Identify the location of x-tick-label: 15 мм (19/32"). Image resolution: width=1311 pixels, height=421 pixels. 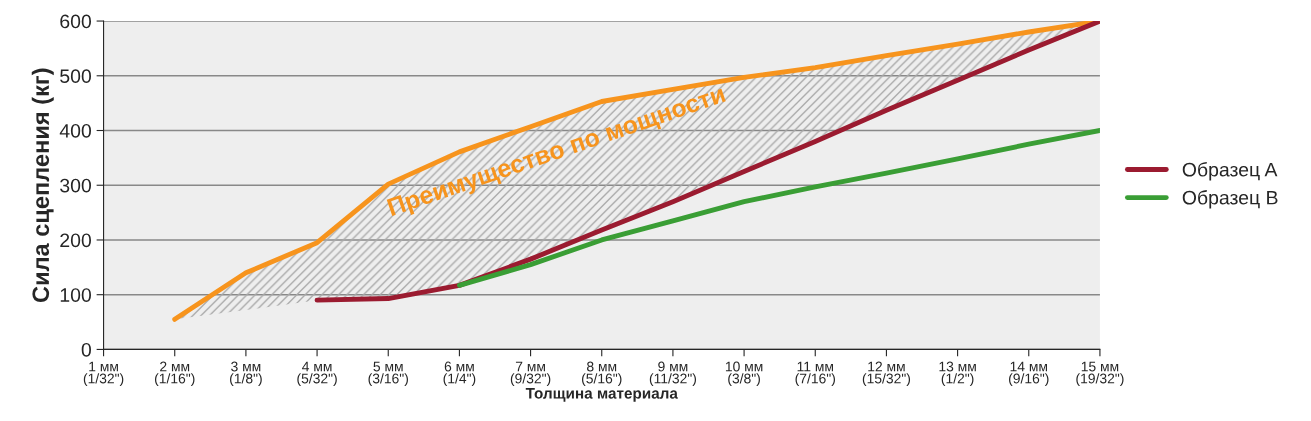
(1100, 374).